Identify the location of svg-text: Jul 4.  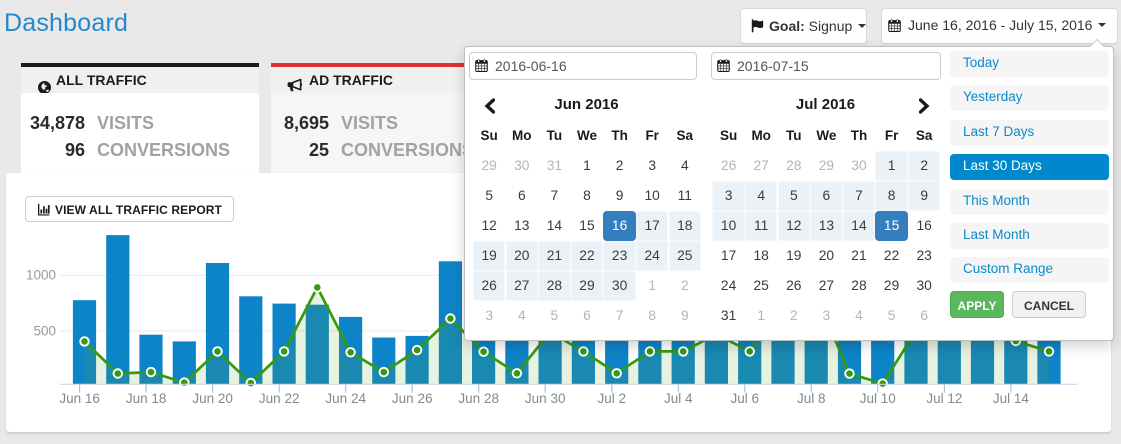
(678, 398).